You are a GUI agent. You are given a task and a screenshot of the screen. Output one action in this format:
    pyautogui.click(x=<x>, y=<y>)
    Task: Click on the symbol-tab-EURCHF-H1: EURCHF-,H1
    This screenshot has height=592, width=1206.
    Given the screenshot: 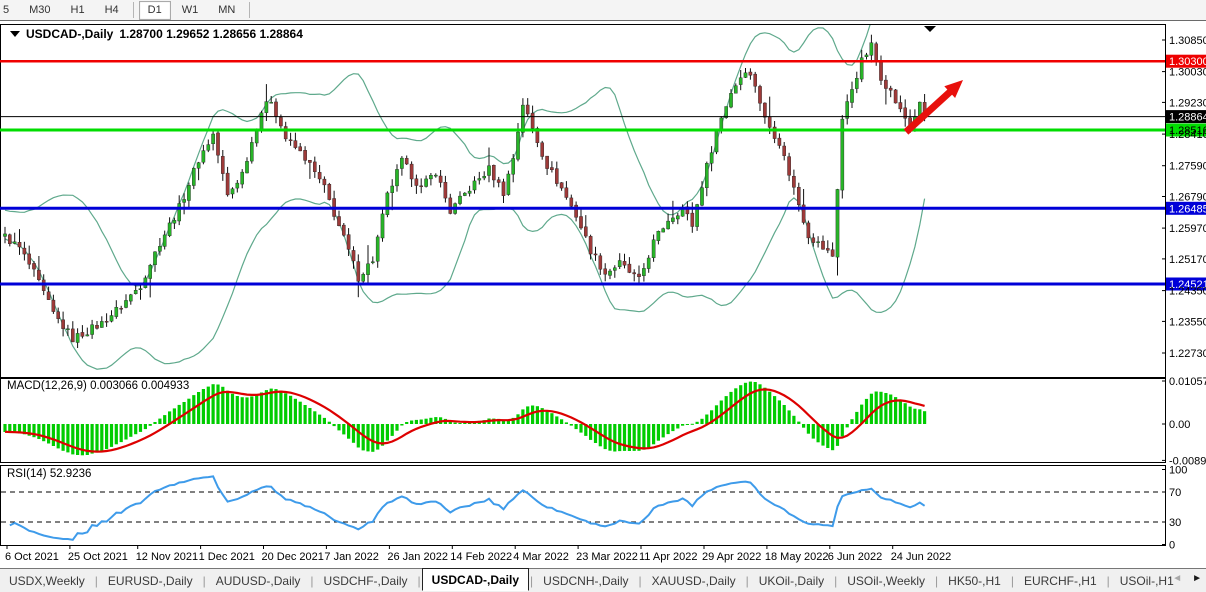 What is the action you would take?
    pyautogui.click(x=1060, y=580)
    